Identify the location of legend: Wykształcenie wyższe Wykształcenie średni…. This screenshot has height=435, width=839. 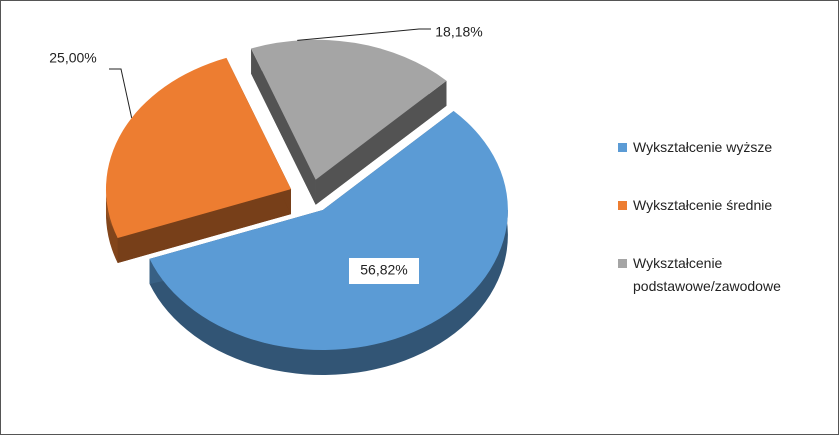
(720, 234).